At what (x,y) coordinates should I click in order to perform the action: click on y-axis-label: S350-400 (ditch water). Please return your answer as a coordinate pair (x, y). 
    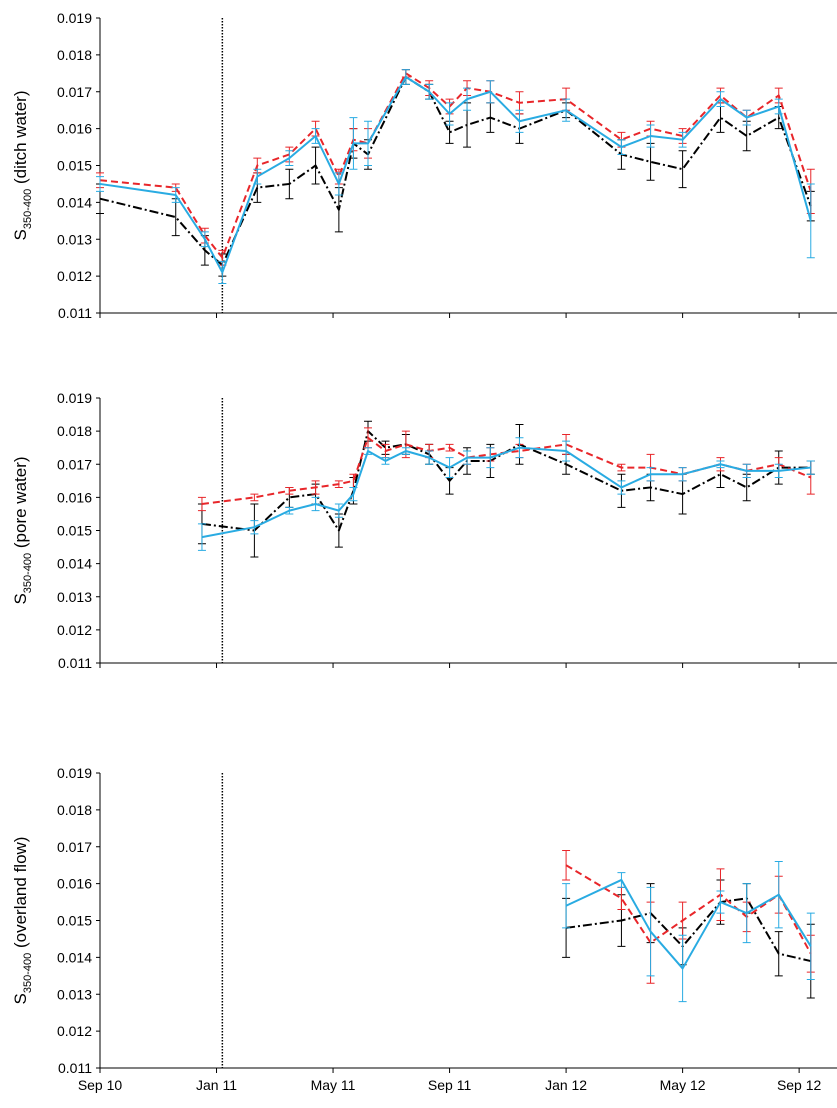
    Looking at the image, I should click on (22, 166).